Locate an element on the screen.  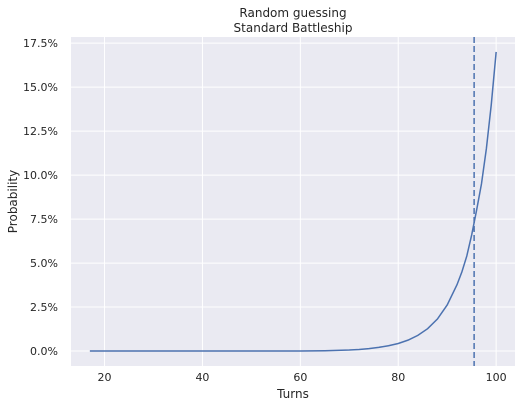
y-axis-label: Probability is located at coordinates (13, 201).